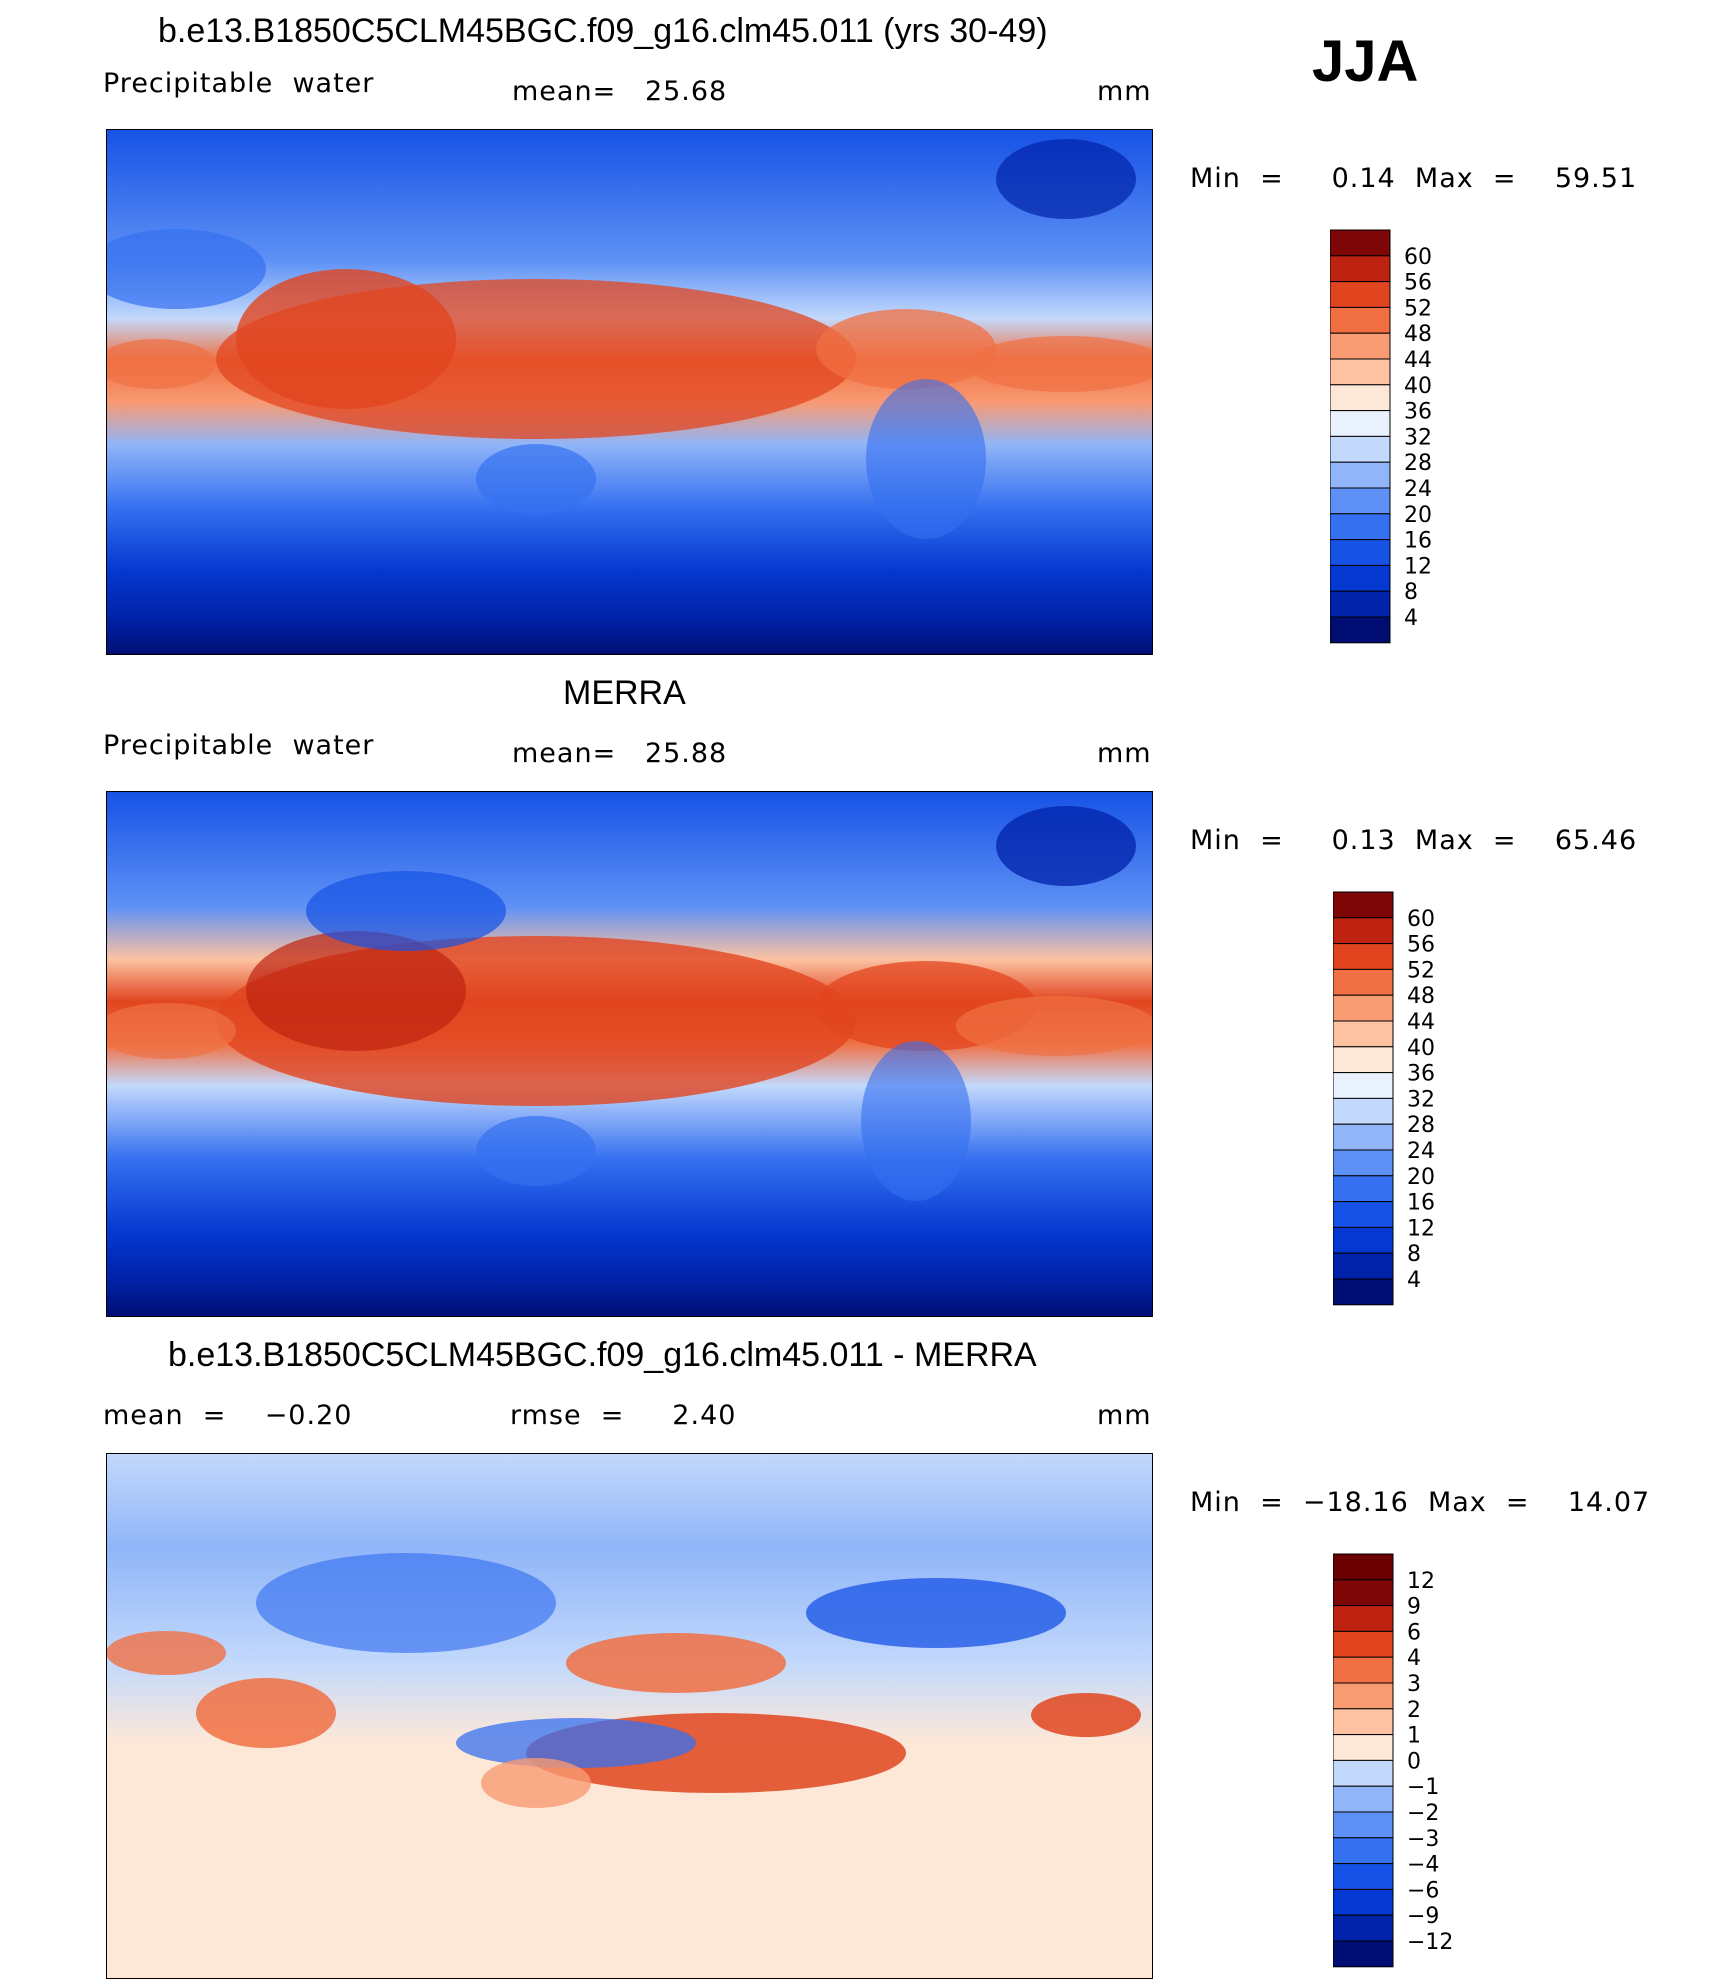 The image size is (1710, 1979). Describe the element at coordinates (936, 1613) in the screenshot. I see `gulf-negative` at that location.